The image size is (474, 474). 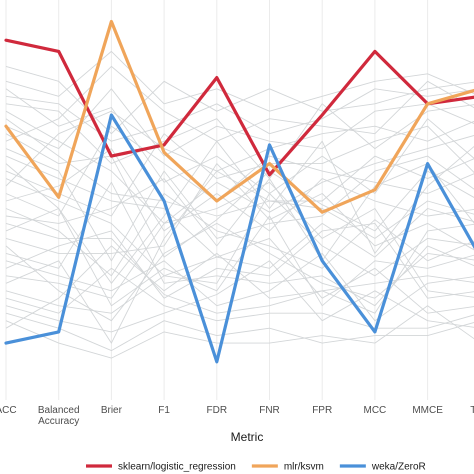 I want to click on x-tick-label-fpr: FPR, so click(x=322, y=410).